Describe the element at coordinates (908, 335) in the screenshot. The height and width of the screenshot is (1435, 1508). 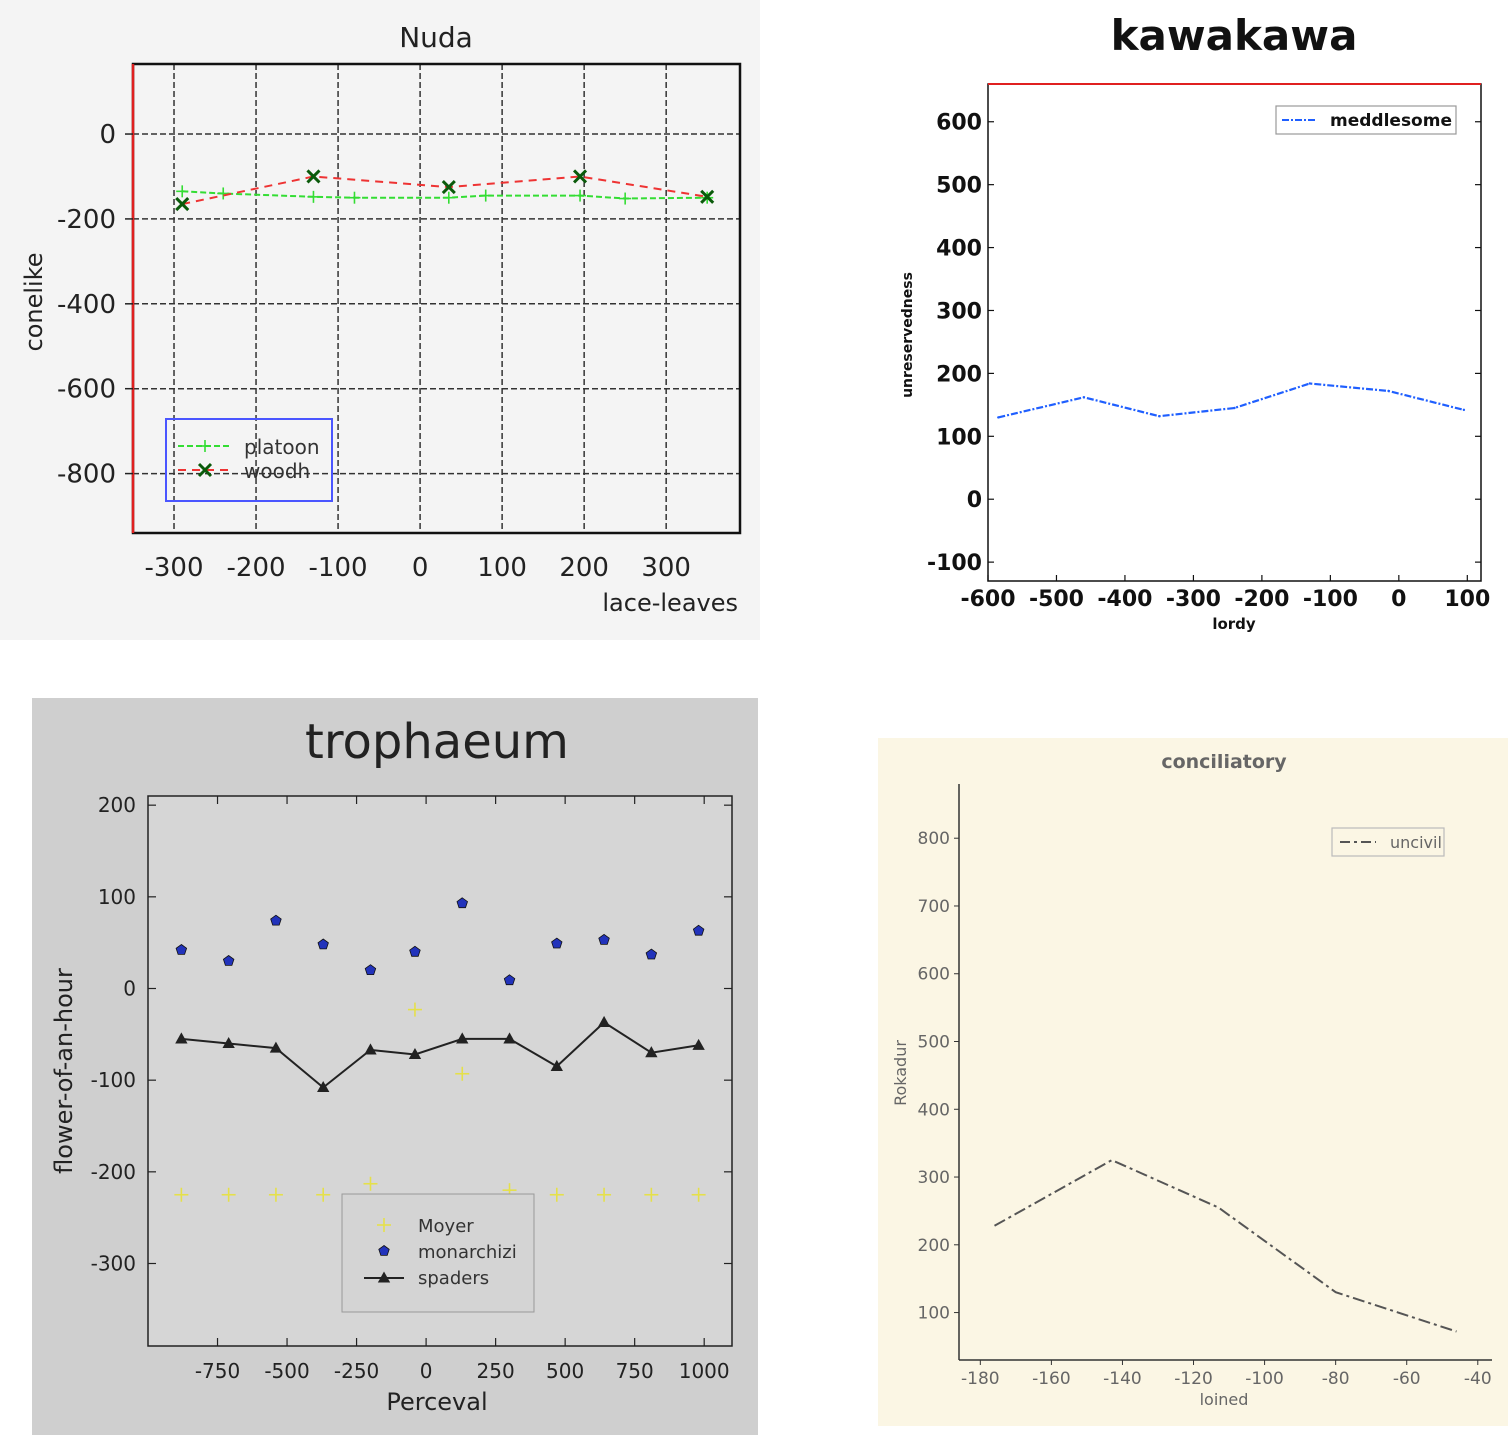
I see `y-axis-label: unreservedness` at that location.